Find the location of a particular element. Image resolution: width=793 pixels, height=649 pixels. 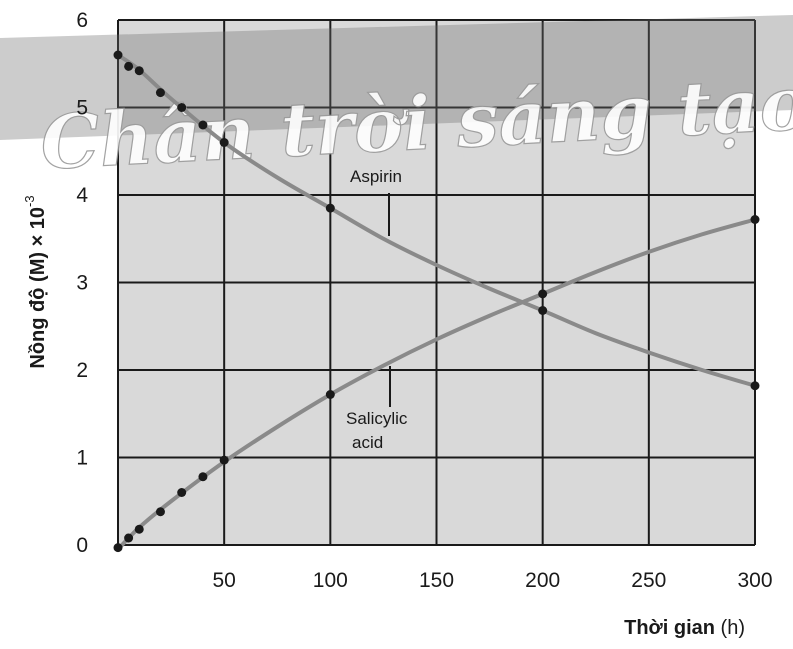

y-tick-label: 2 is located at coordinates (82, 370).